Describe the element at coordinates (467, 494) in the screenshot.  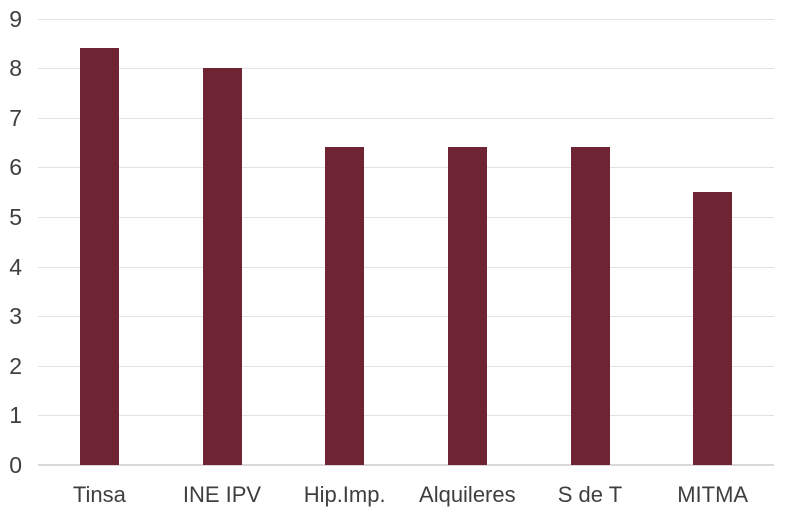
I see `x-axis-category-label-alquileres: Alquileres` at that location.